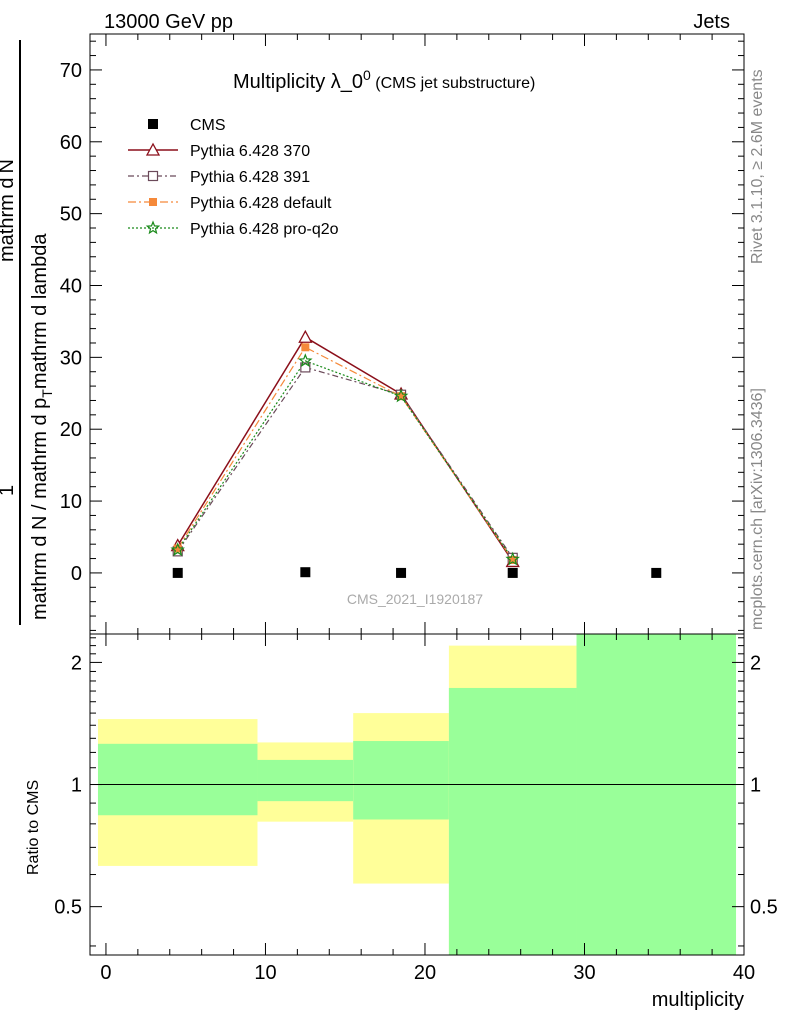 The width and height of the screenshot is (786, 1024). I want to click on plot-title-main: Multiplicity λ_0, so click(298, 82).